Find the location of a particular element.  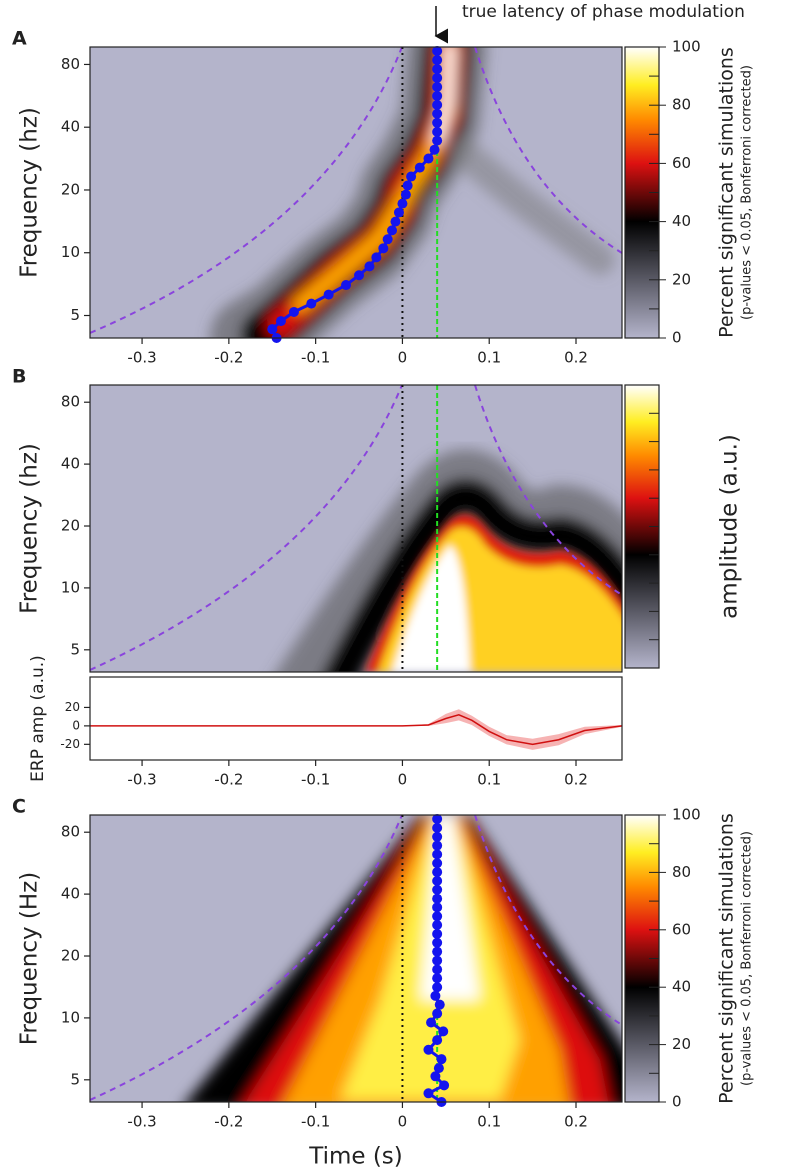

colorbar-tick-label: 80 is located at coordinates (681, 105).